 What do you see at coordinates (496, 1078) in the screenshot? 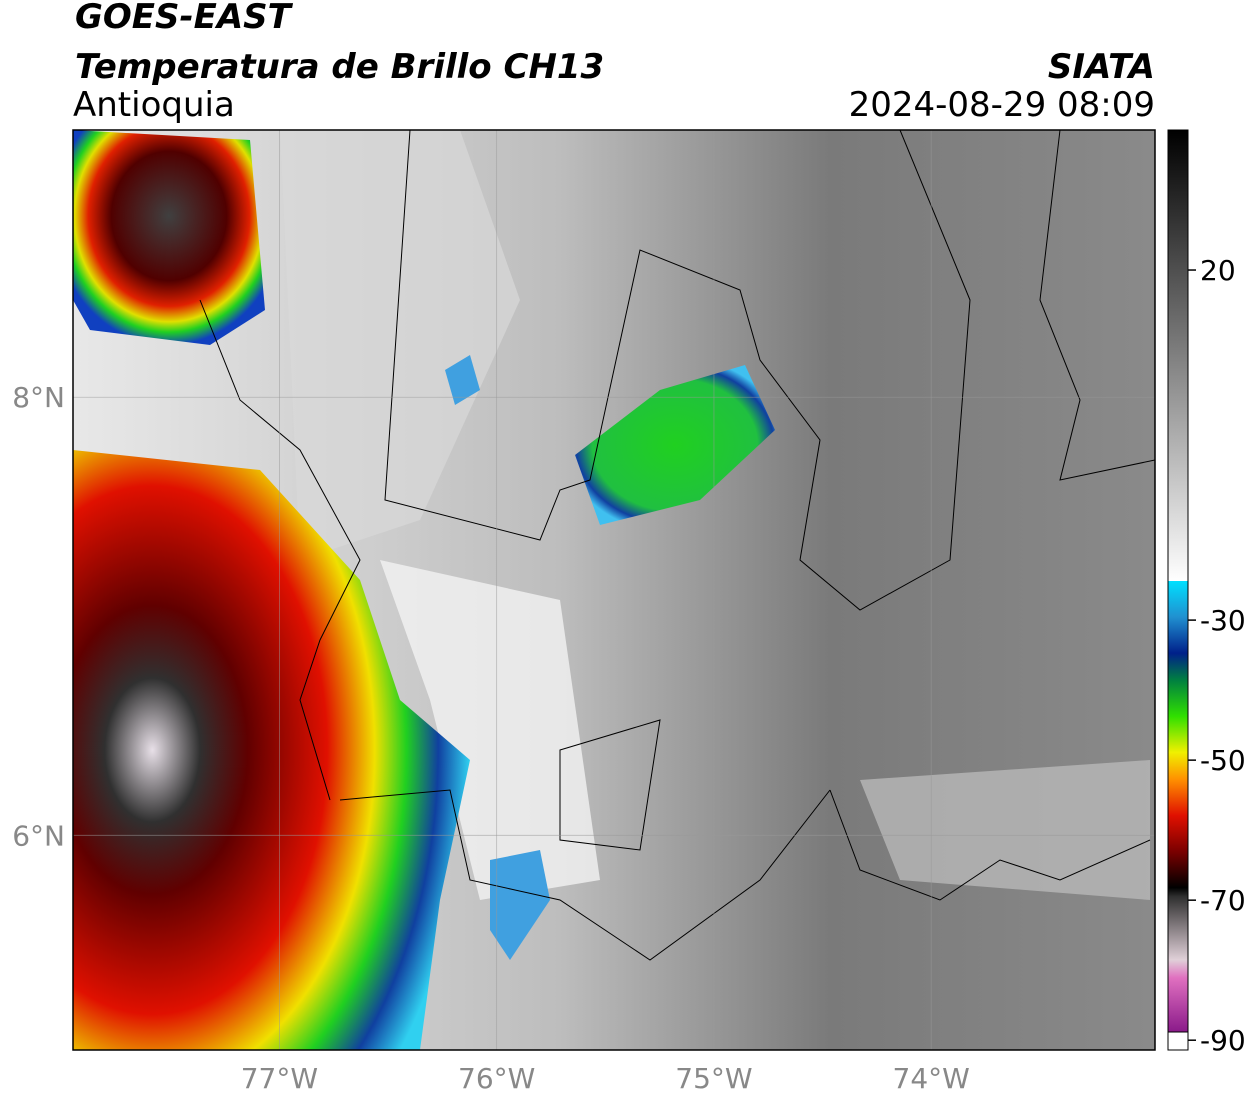
I see `x-tick-label: 76°W` at bounding box center [496, 1078].